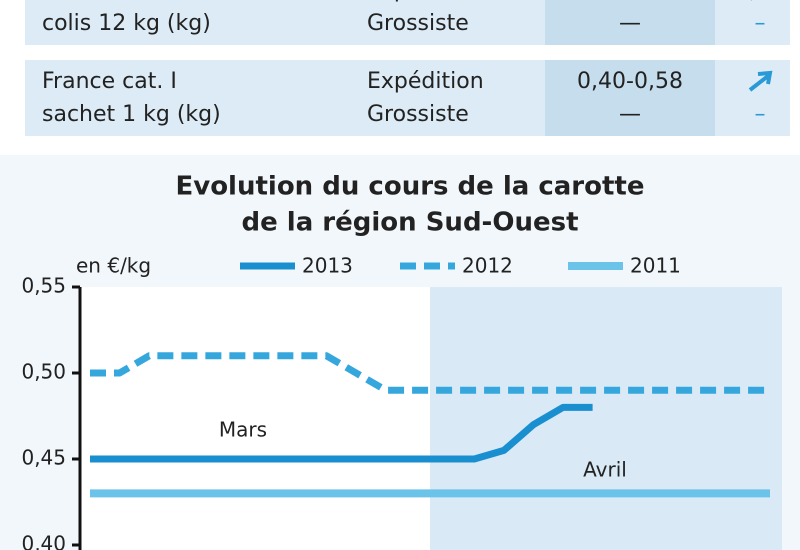  I want to click on y-axis-unit: en €/kg, so click(113, 266).